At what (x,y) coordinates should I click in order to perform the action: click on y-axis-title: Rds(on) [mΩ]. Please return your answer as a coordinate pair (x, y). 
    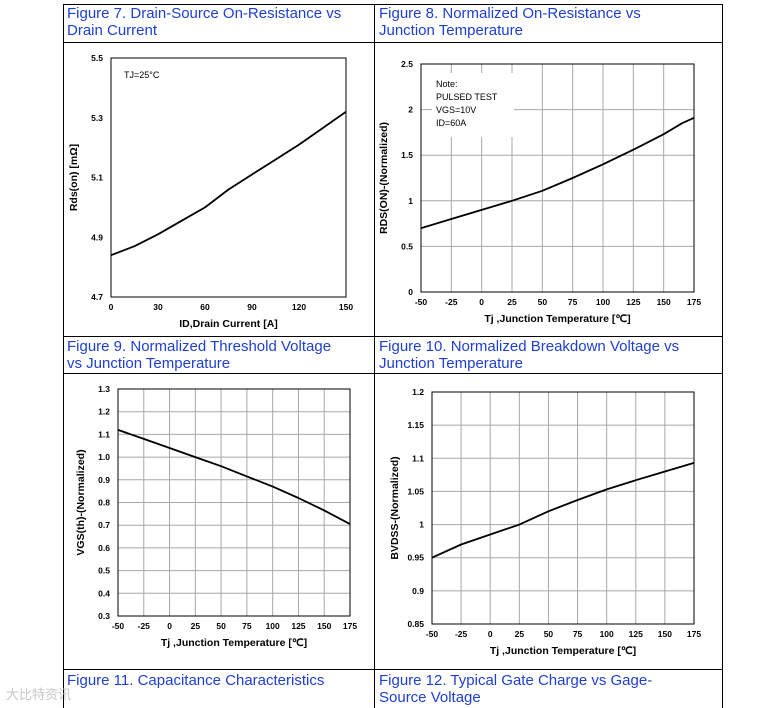
    Looking at the image, I should click on (74, 177).